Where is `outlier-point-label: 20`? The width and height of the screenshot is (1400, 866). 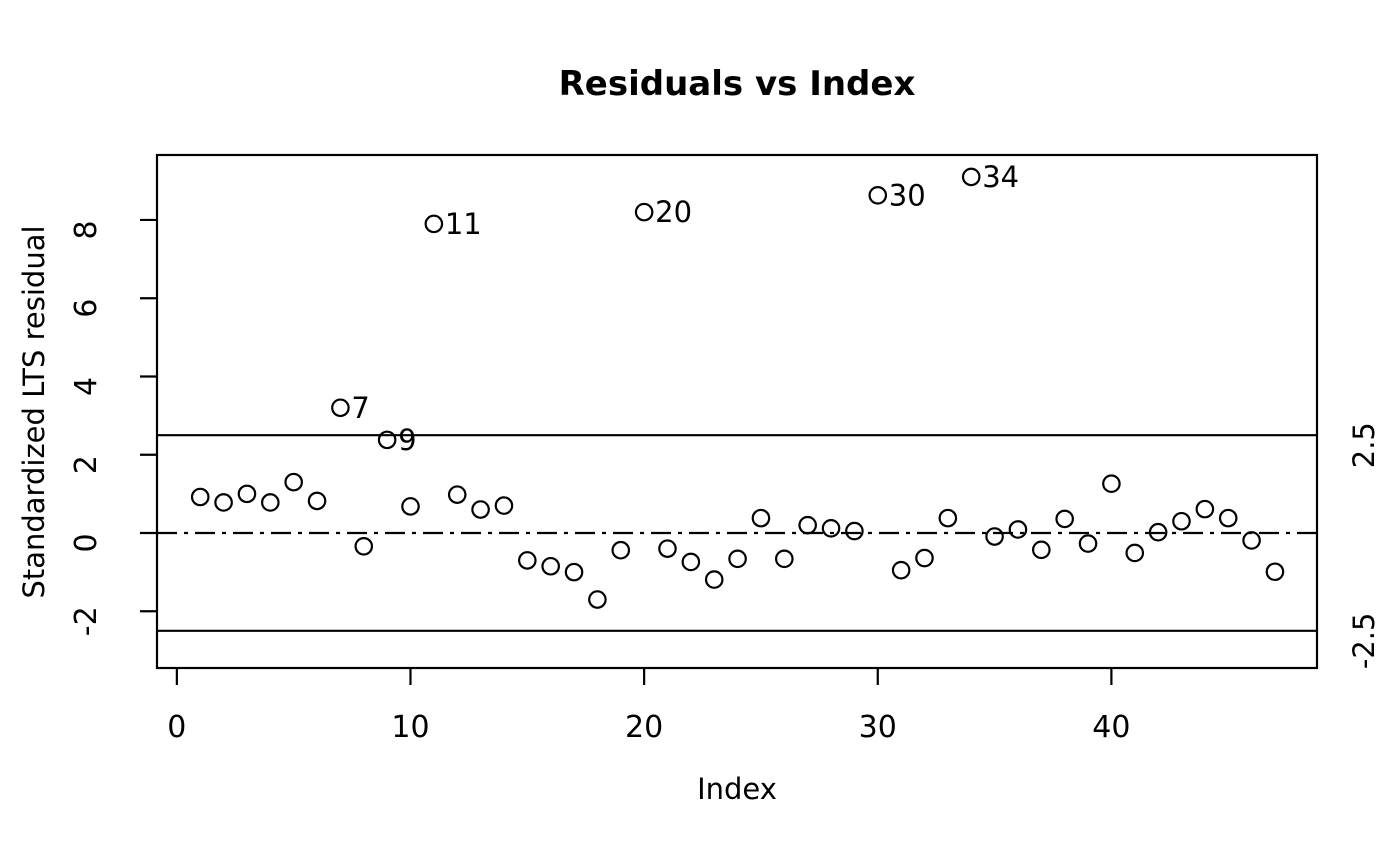
outlier-point-label: 20 is located at coordinates (673, 212).